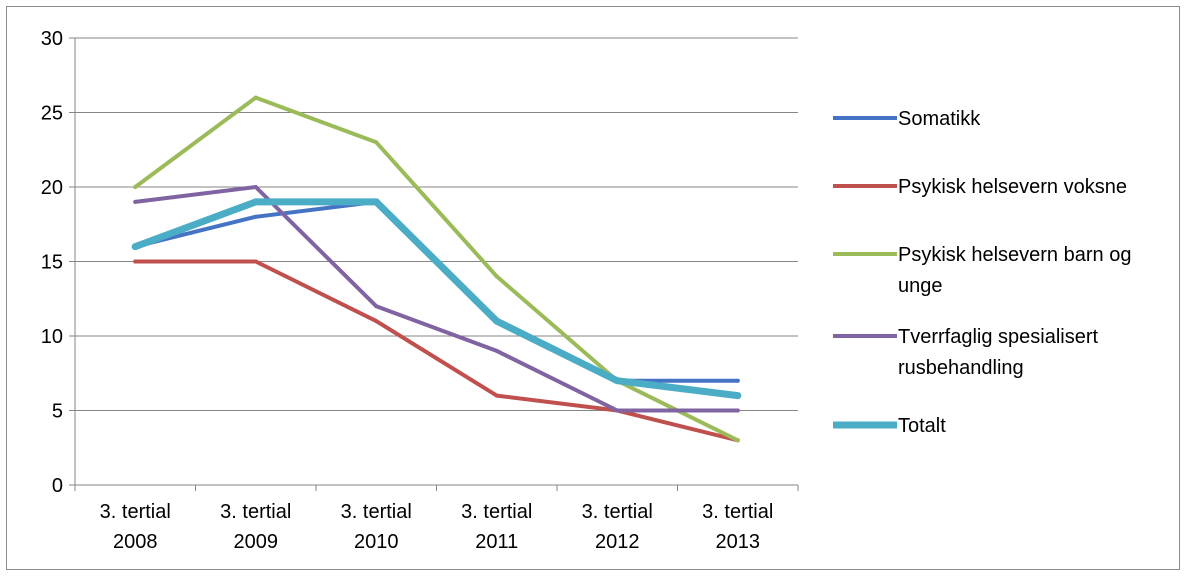  I want to click on legend-label: Totalt, so click(922, 426).